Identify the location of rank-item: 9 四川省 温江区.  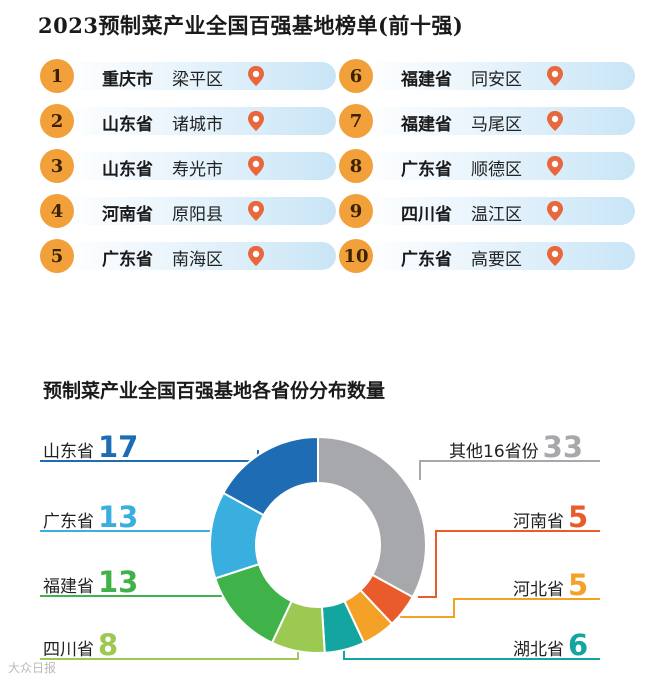
(489, 211).